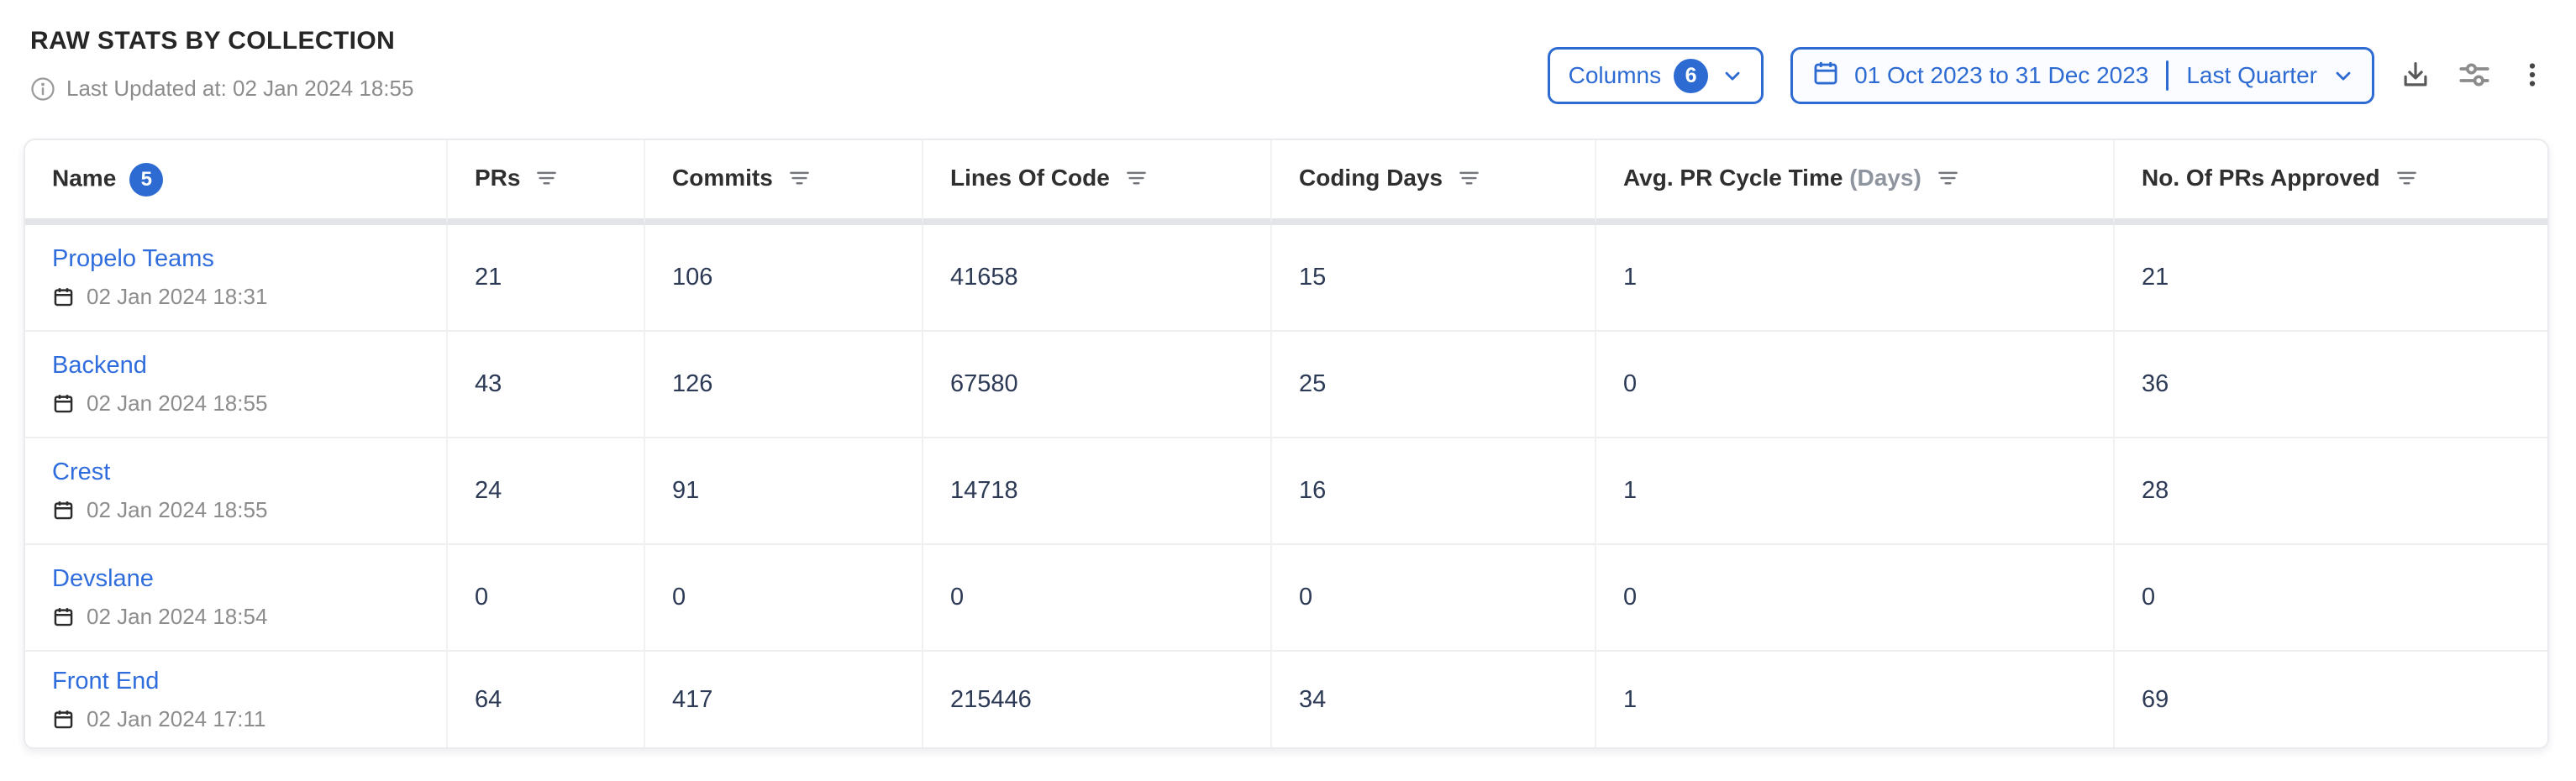 This screenshot has height=781, width=2576. Describe the element at coordinates (1434, 492) in the screenshot. I see `coding-days-cell: 16` at that location.